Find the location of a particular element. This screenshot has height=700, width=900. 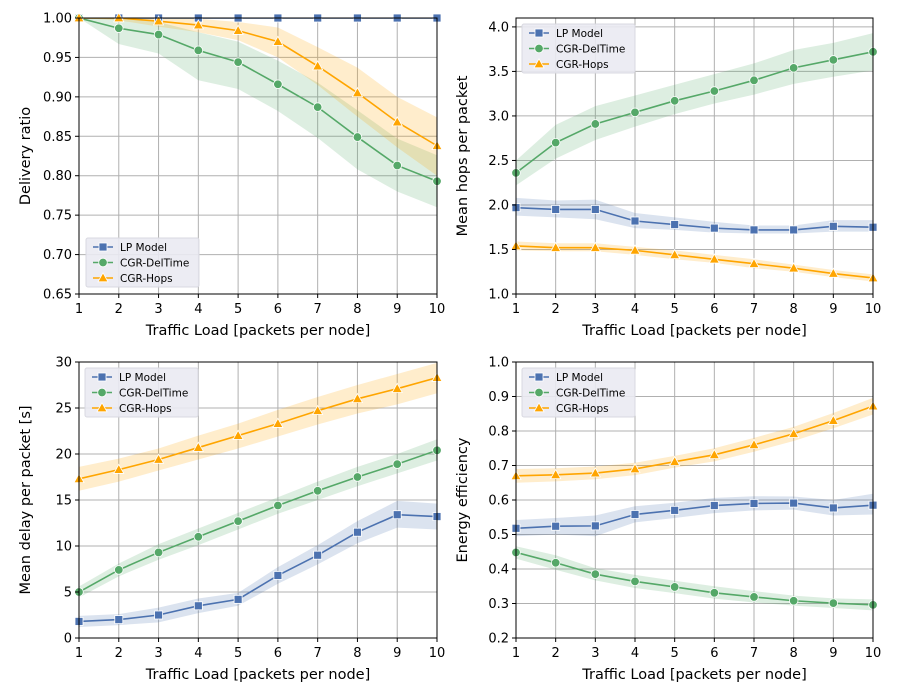

legend: LP Model CGR-DelTime CGR-Hops is located at coordinates (141, 392).